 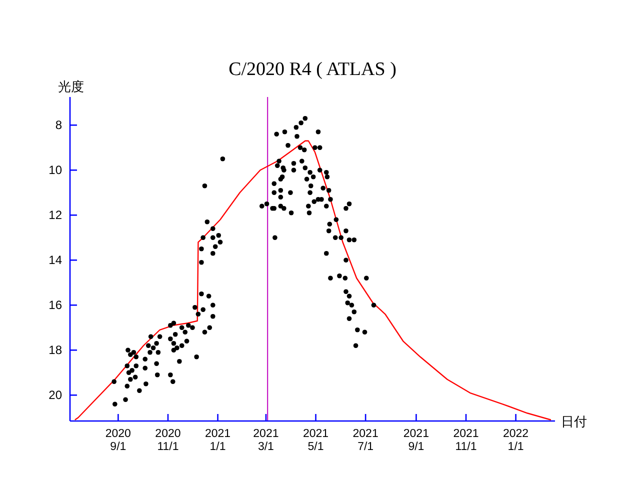 What do you see at coordinates (55, 305) in the screenshot?
I see `ytick: 16` at bounding box center [55, 305].